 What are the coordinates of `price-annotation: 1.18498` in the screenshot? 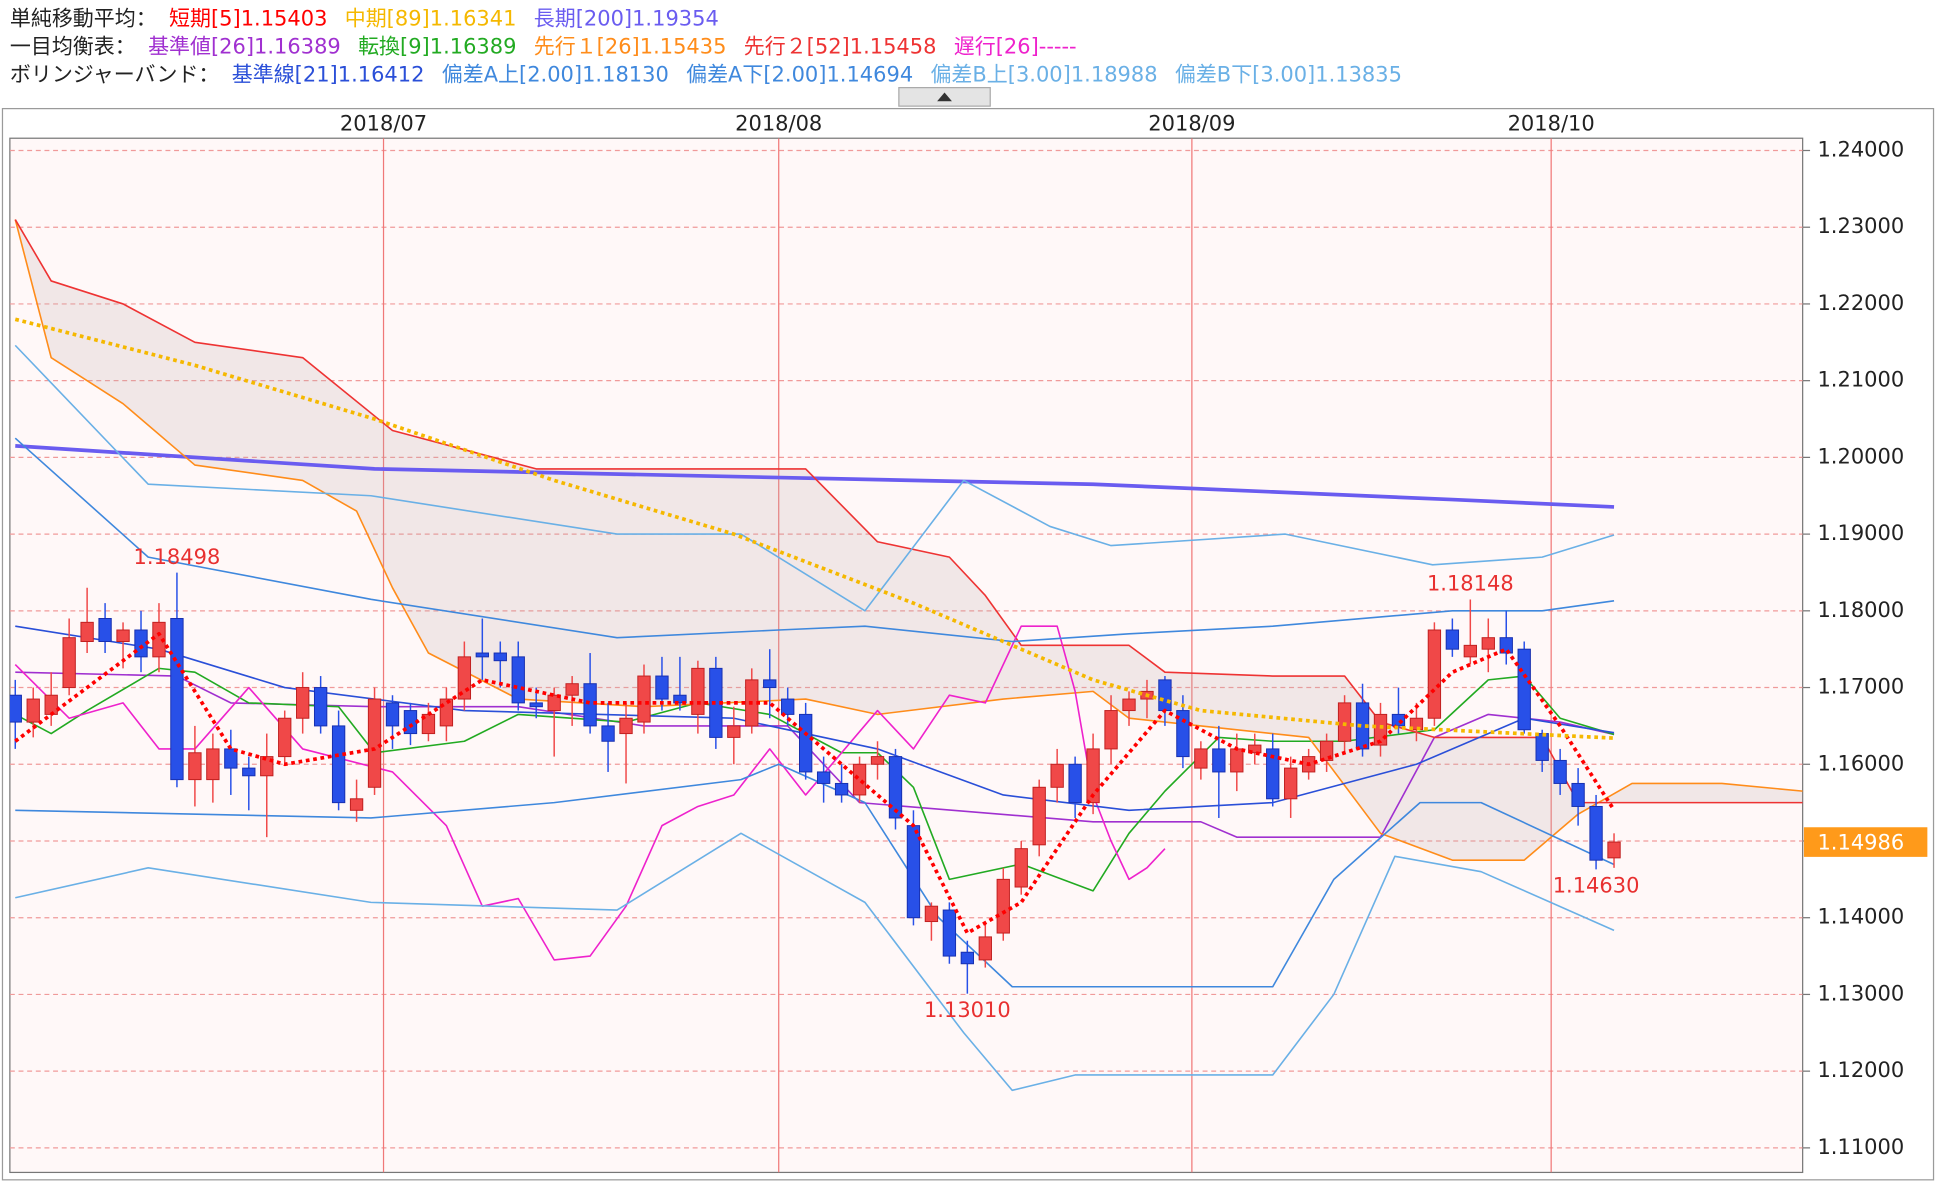 It's located at (177, 557).